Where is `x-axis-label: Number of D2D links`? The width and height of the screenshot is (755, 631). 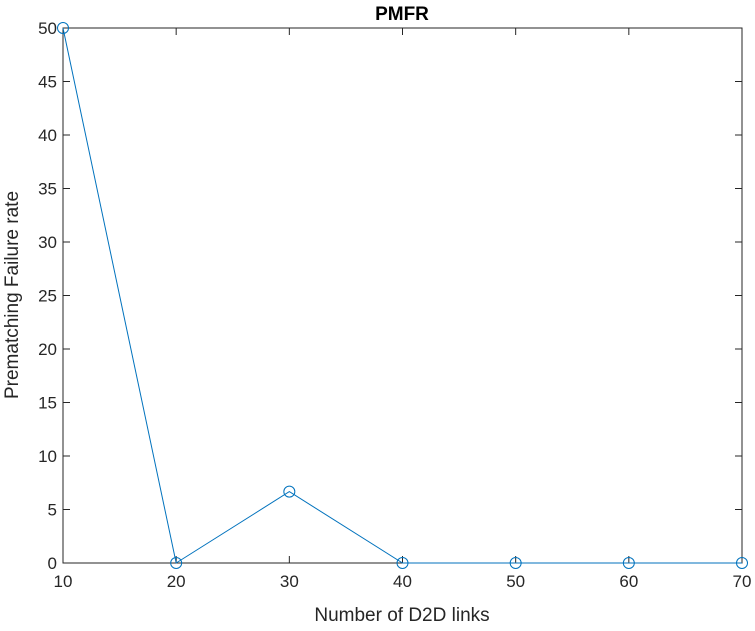
x-axis-label: Number of D2D links is located at coordinates (401, 615).